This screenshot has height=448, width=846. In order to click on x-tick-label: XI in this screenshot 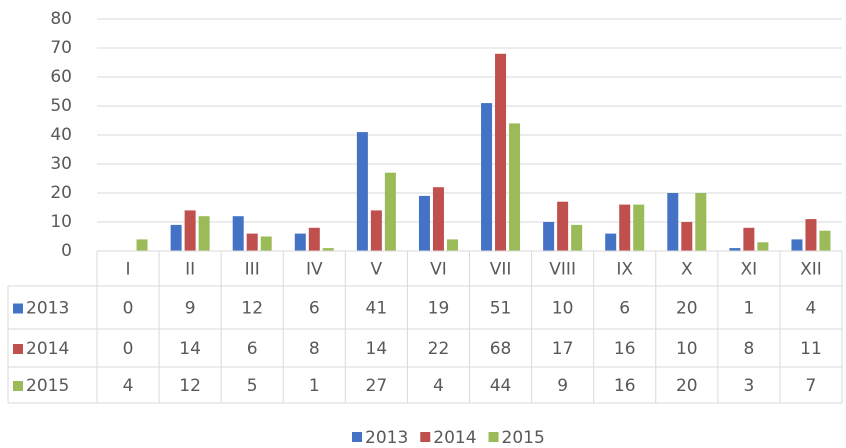, I will do `click(749, 270)`.